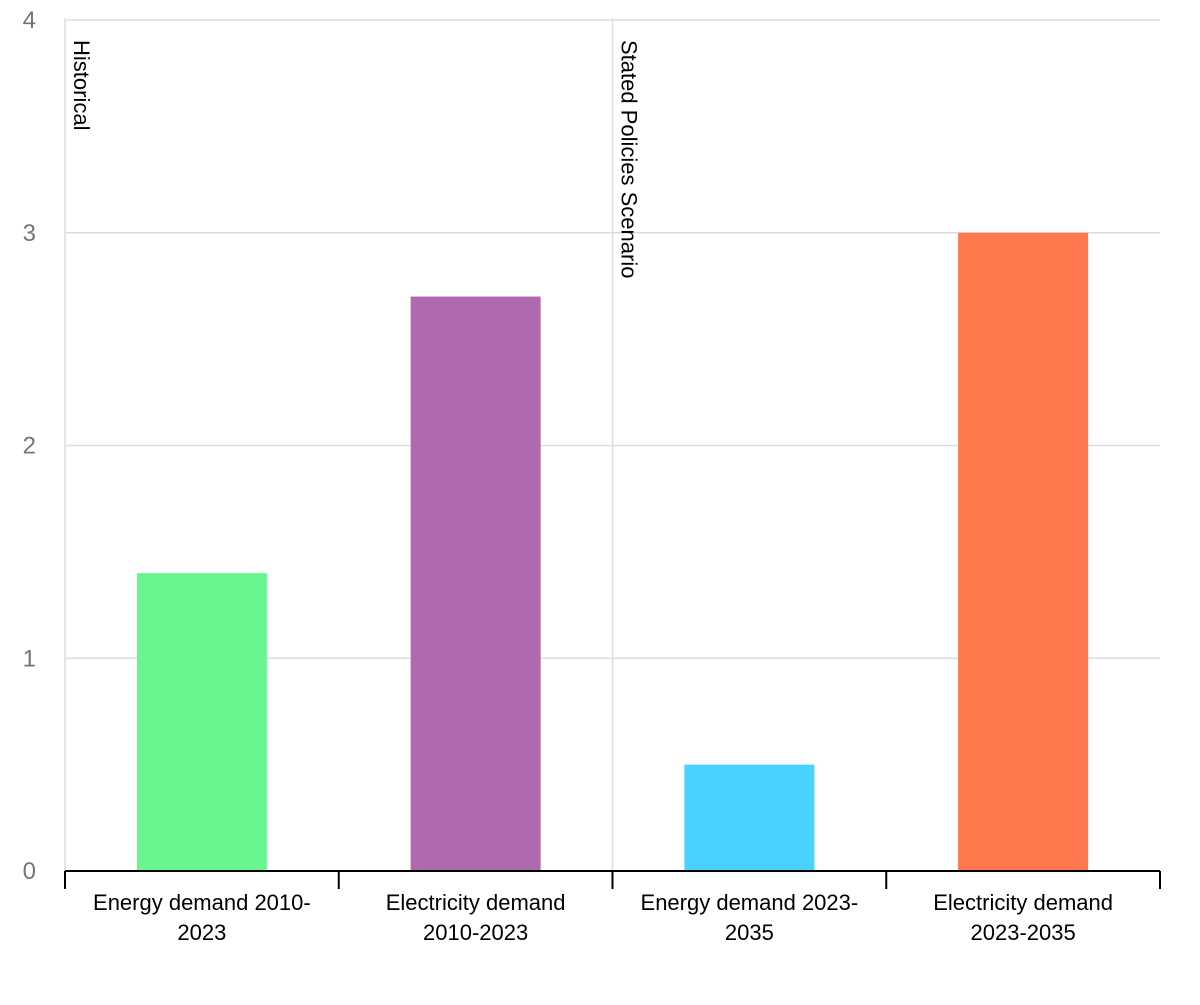 This screenshot has height=1005, width=1200. I want to click on x-tick-label: 2010-2023, so click(475, 932).